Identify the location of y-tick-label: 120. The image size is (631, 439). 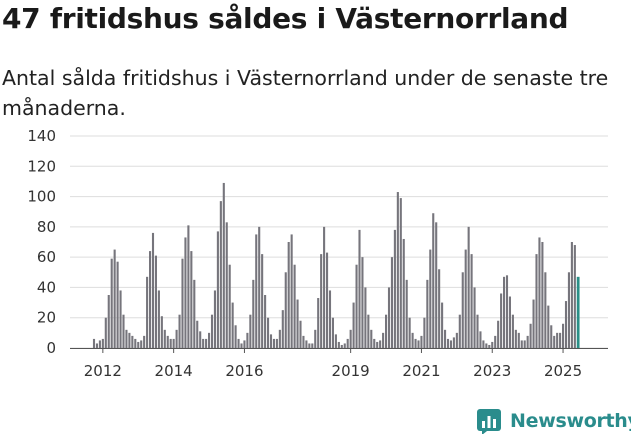
(41, 166).